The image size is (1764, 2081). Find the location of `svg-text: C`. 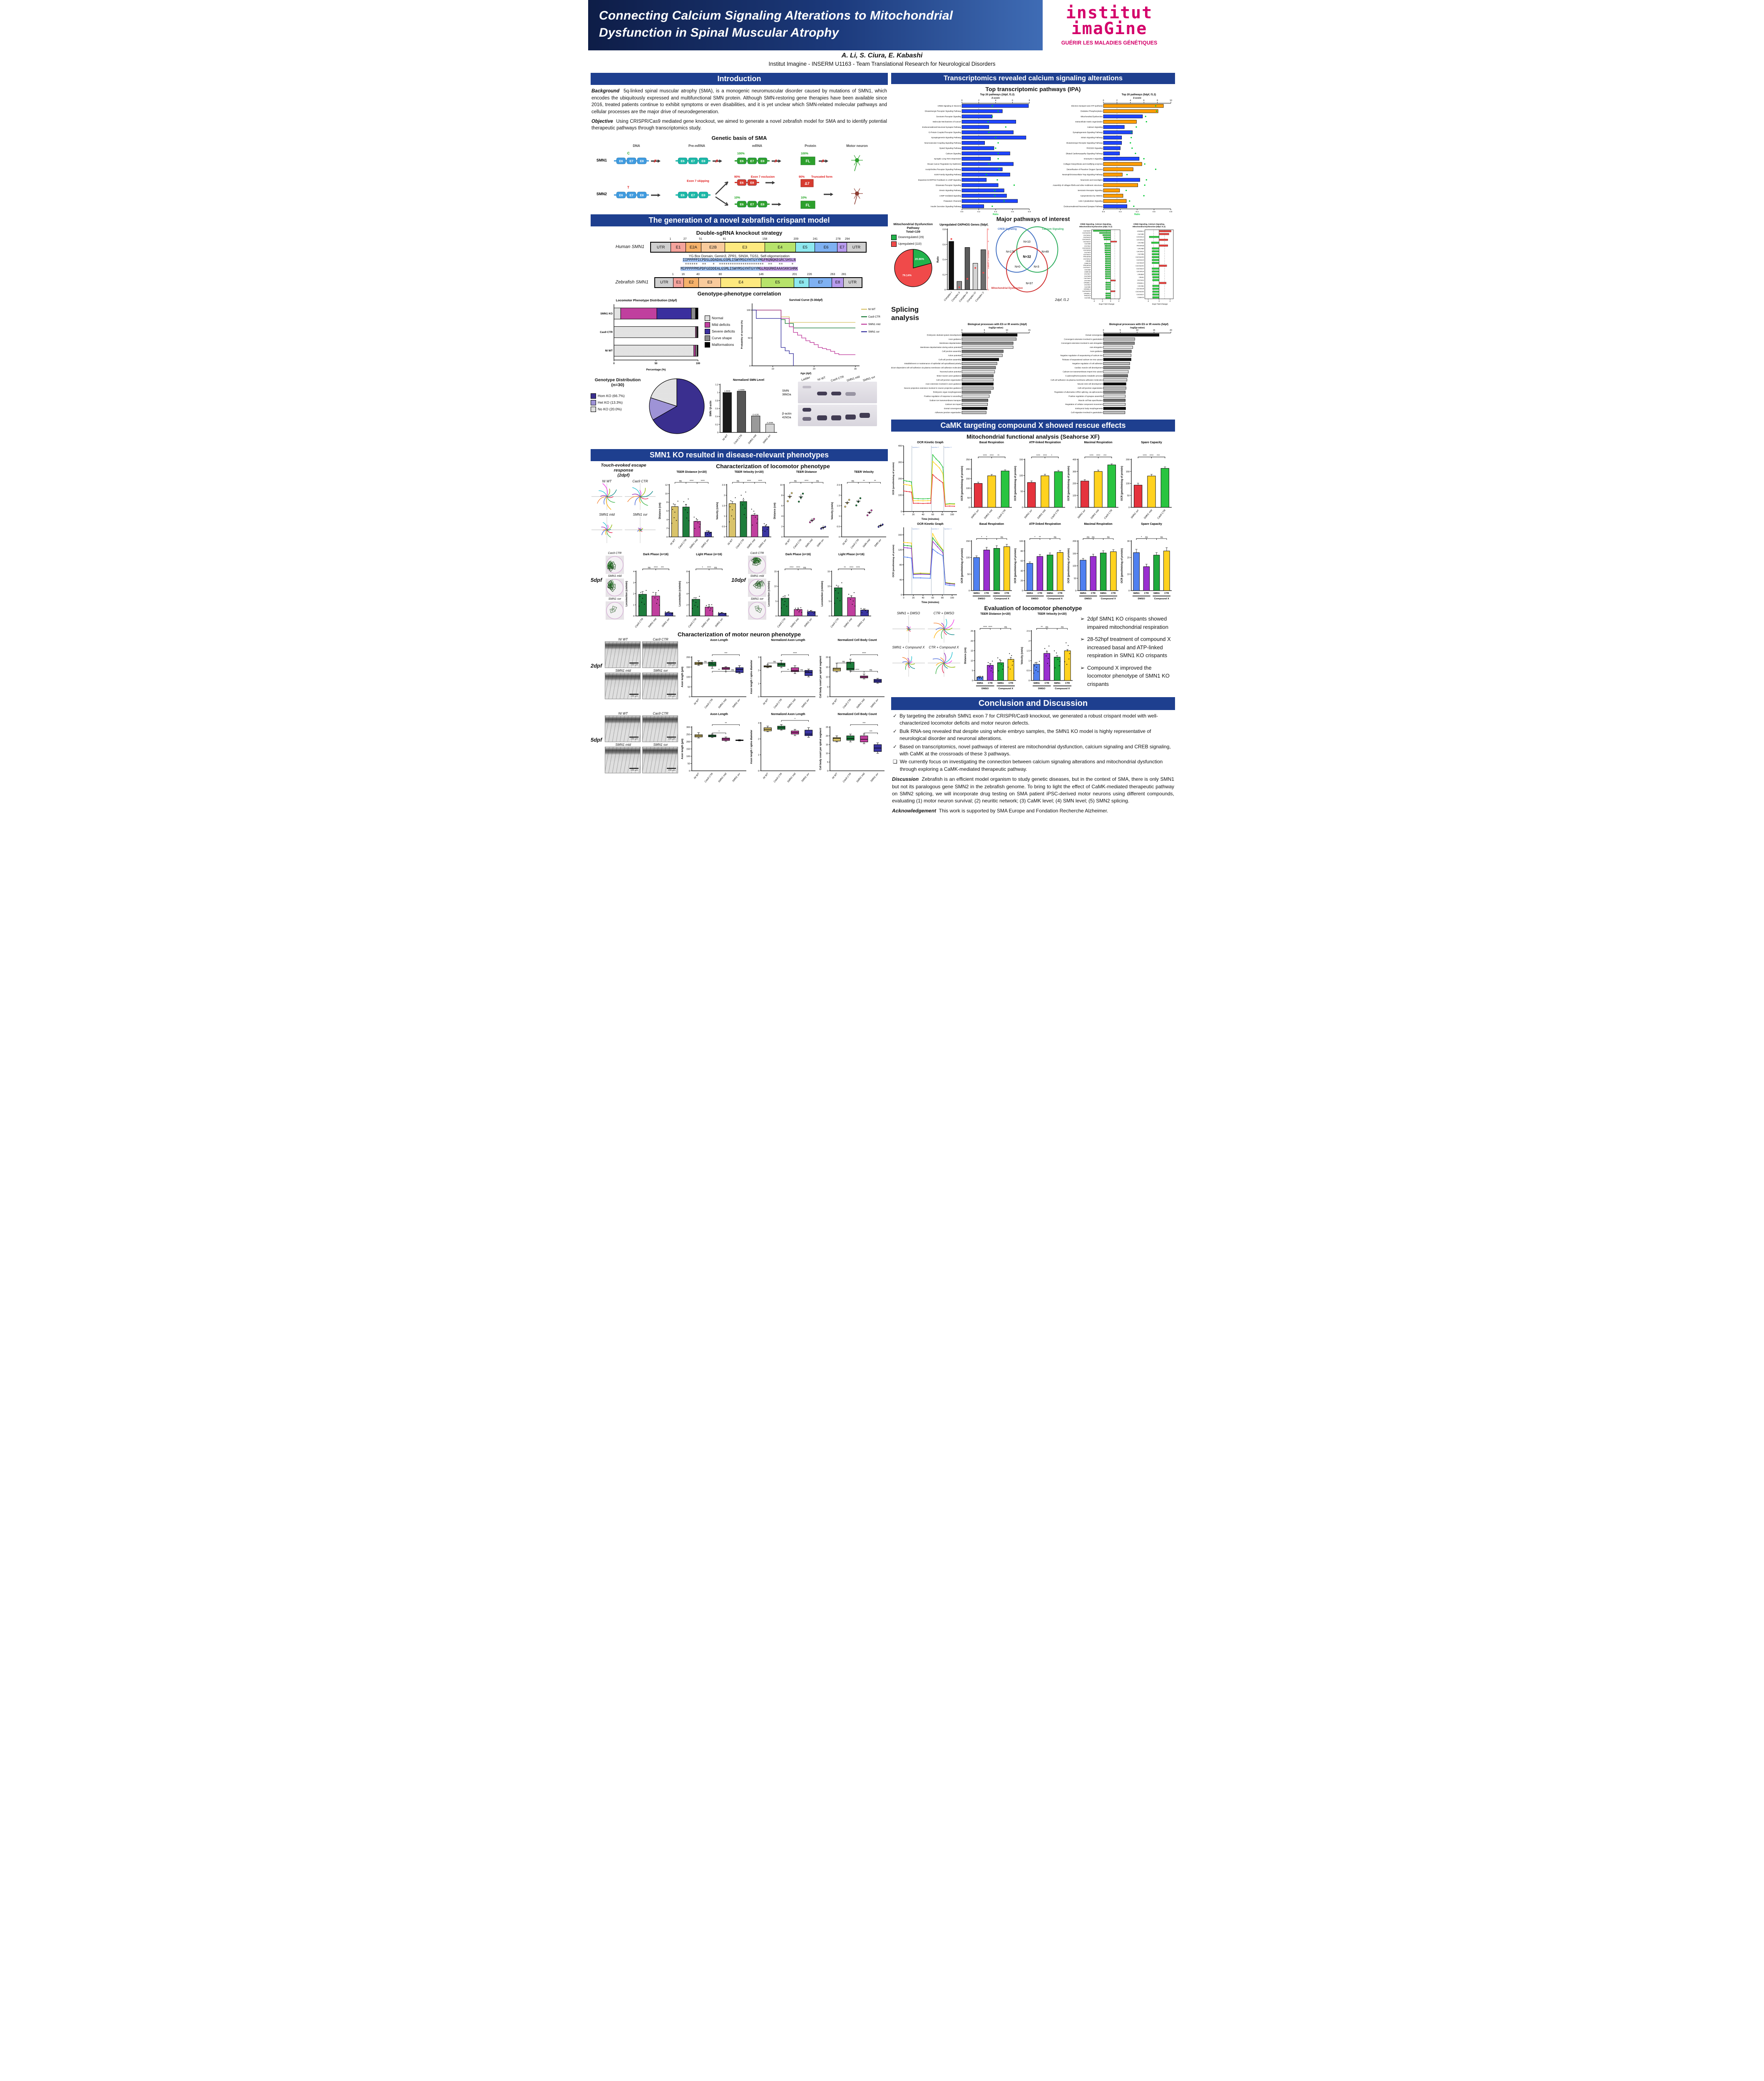

svg-text: C is located at coordinates (628, 153).